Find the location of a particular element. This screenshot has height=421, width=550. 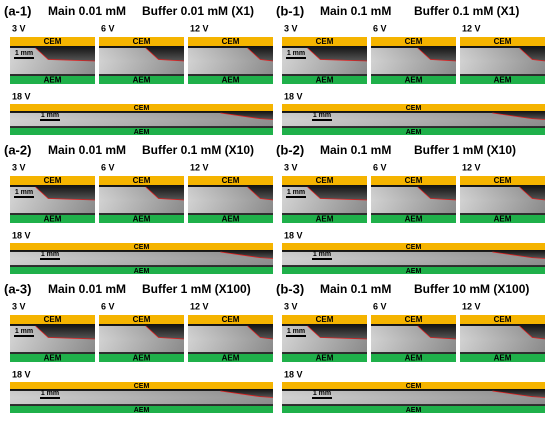

panel-id: (b-2) is located at coordinates (290, 149).